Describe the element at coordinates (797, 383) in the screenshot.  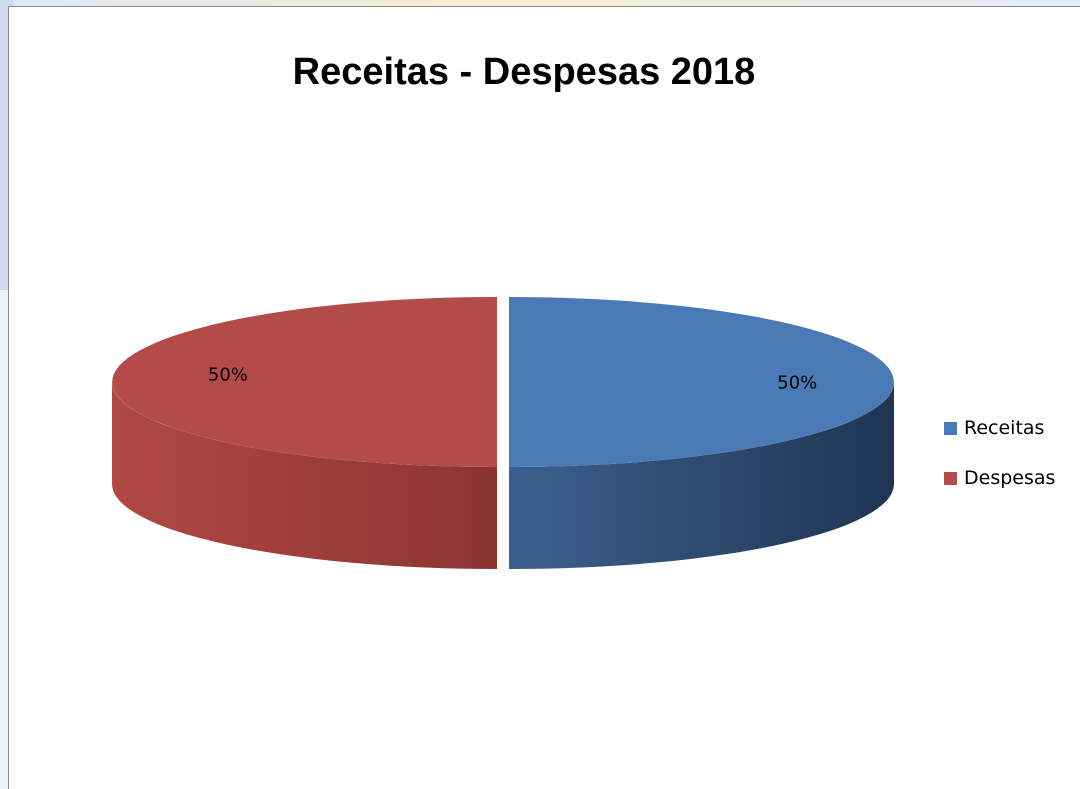
I see `data-label-receitas: 50%` at that location.